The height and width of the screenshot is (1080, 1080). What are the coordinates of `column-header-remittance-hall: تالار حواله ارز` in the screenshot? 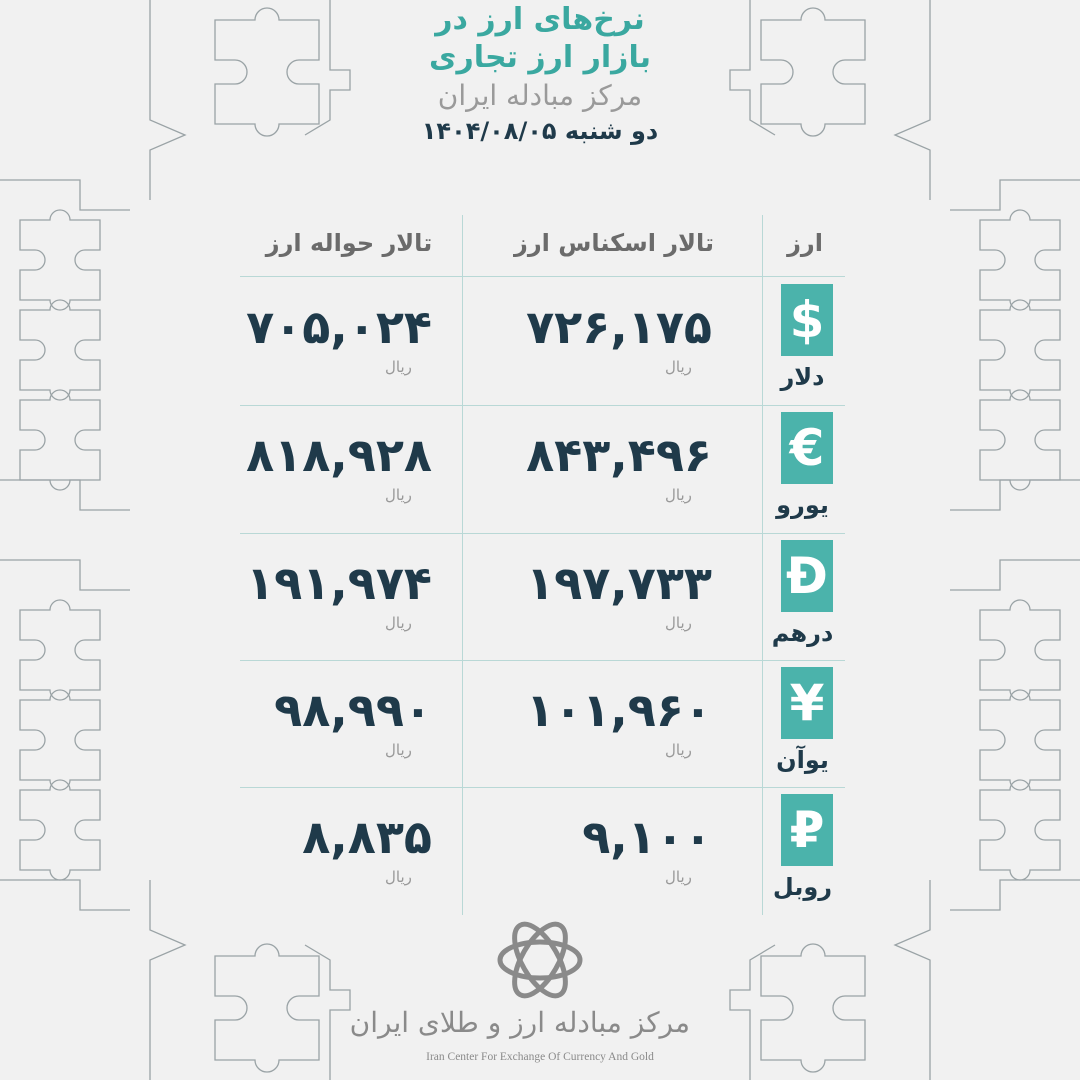 It's located at (349, 243).